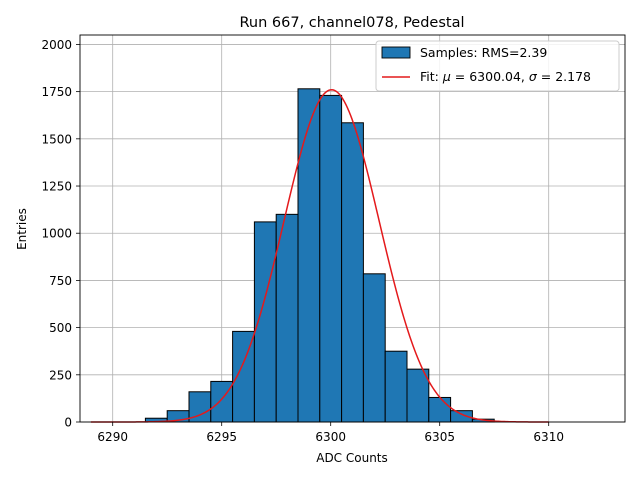 The width and height of the screenshot is (640, 480). I want to click on y-tick-label: 1250, so click(56, 187).